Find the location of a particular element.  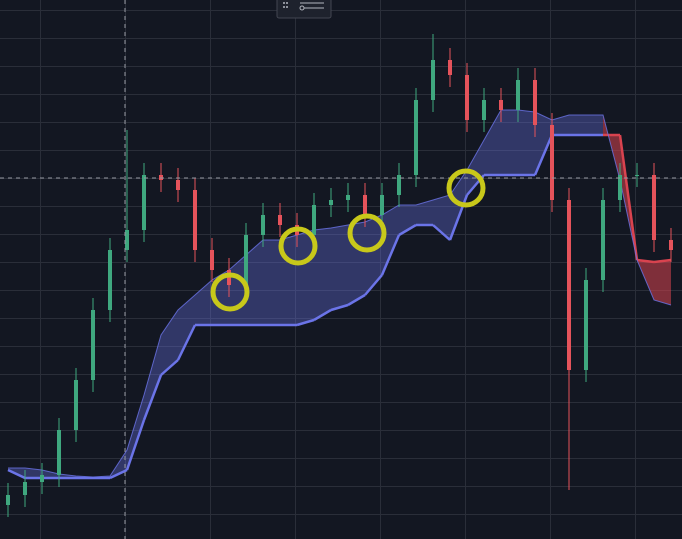

tool-icon is located at coordinates (302, 8).